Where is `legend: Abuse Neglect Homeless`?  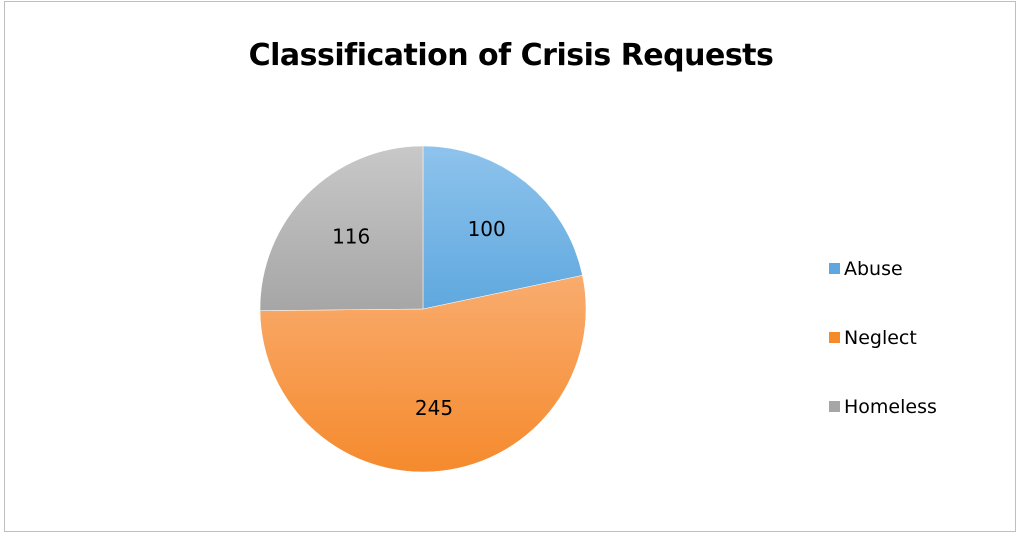
legend: Abuse Neglect Homeless is located at coordinates (883, 358).